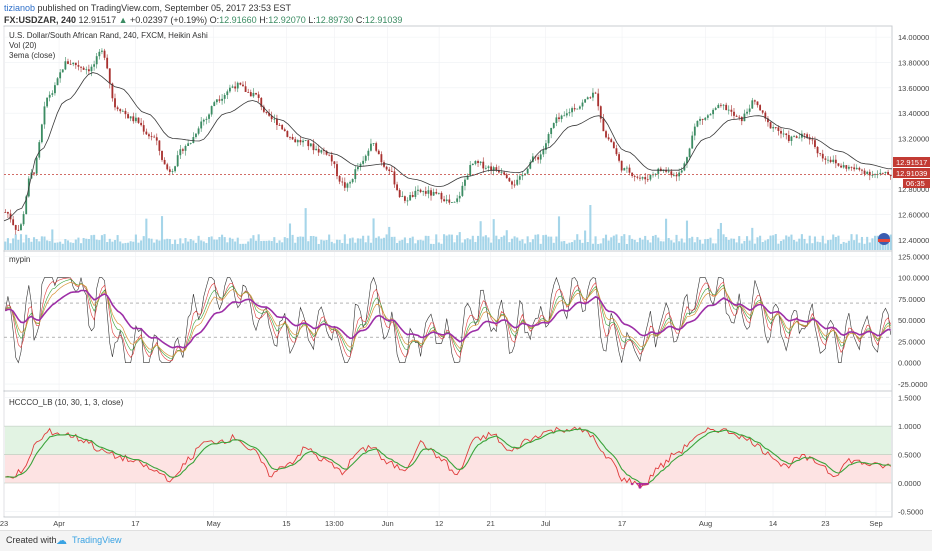 The image size is (932, 551). What do you see at coordinates (913, 37) in the screenshot?
I see `y-tick-price-0: 14.00000` at bounding box center [913, 37].